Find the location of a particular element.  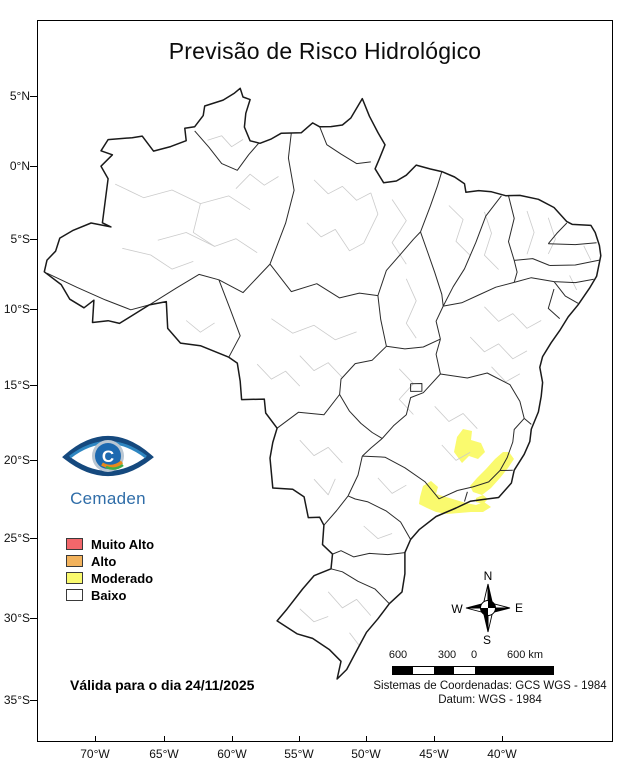

lat-tick-label: 5°N is located at coordinates (19, 96).